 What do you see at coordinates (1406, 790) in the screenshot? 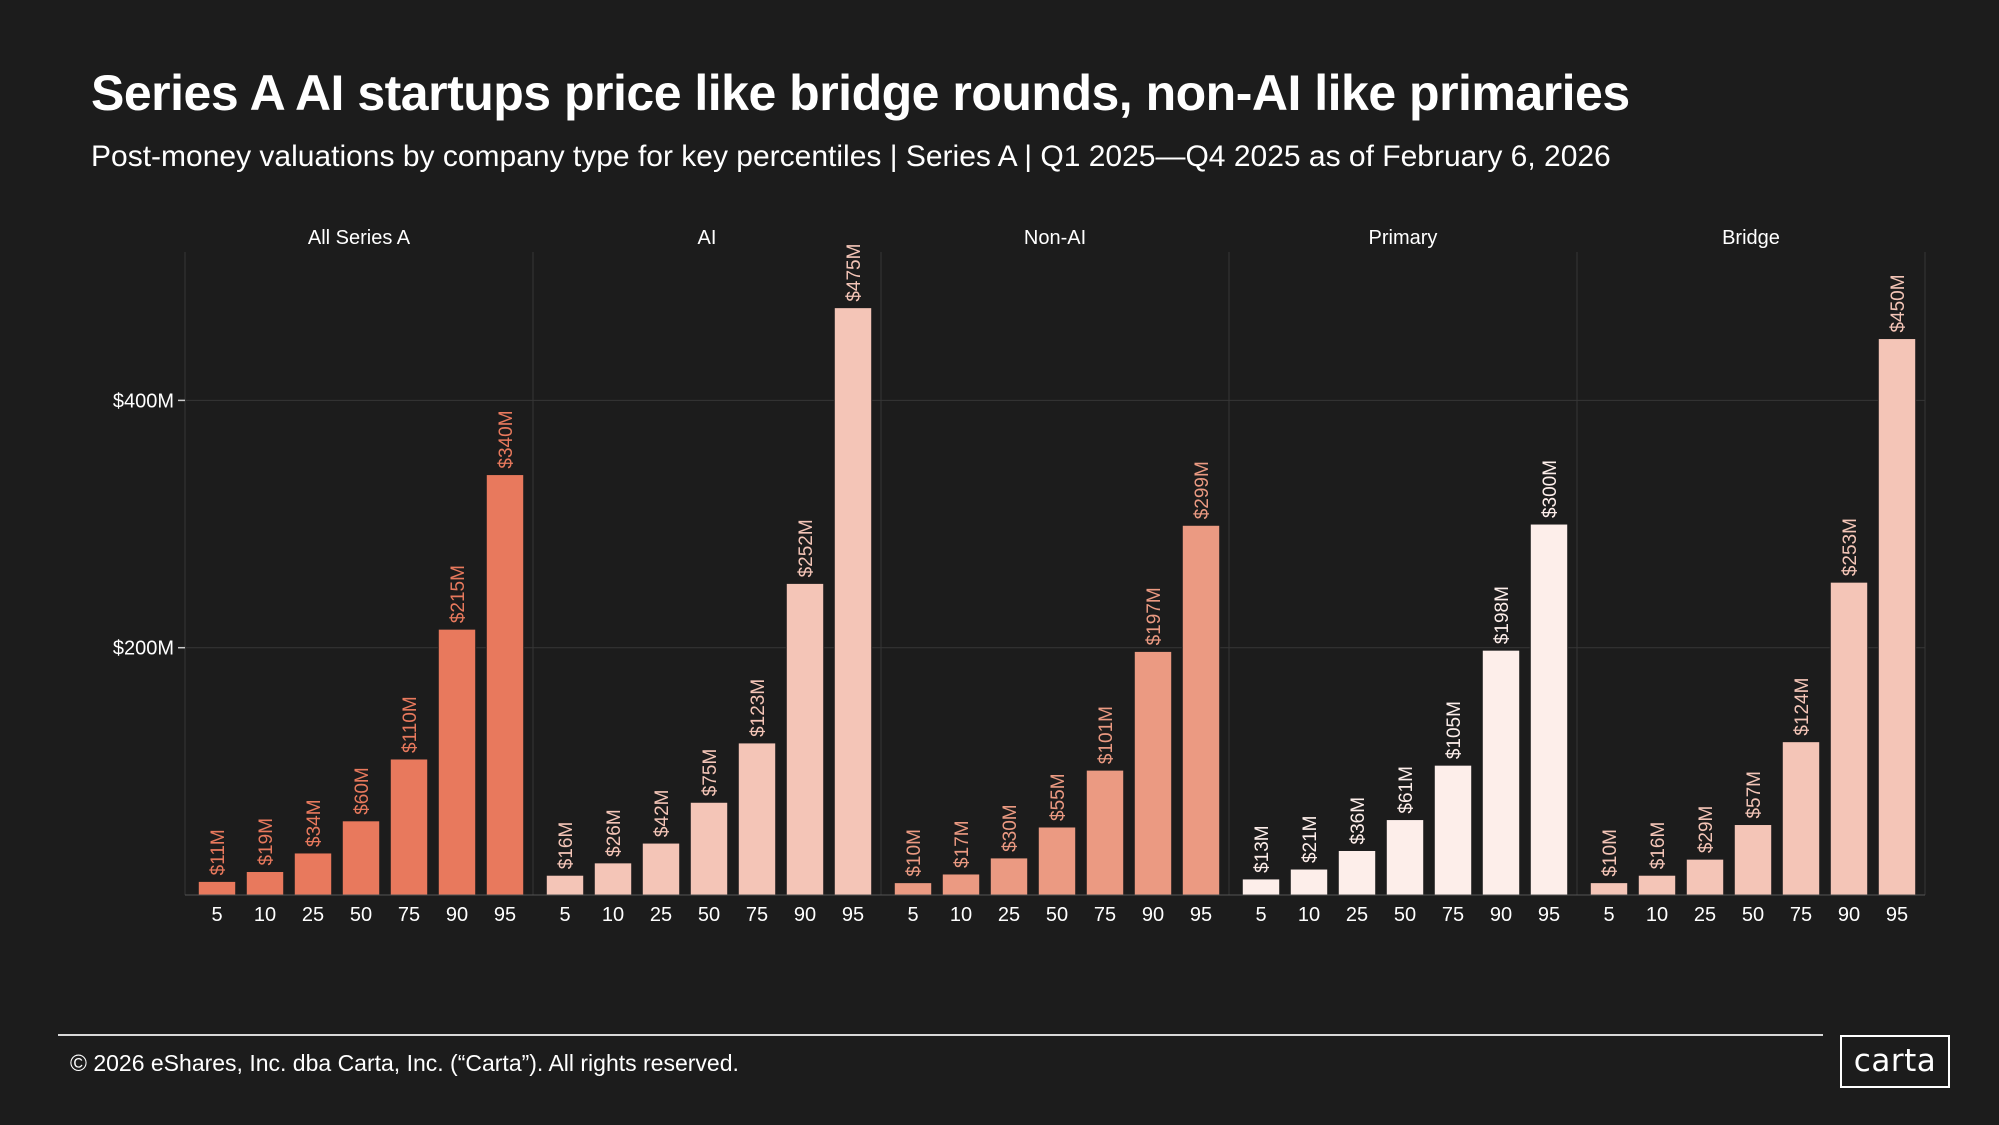
I see `data-label-3-3: $61M` at bounding box center [1406, 790].